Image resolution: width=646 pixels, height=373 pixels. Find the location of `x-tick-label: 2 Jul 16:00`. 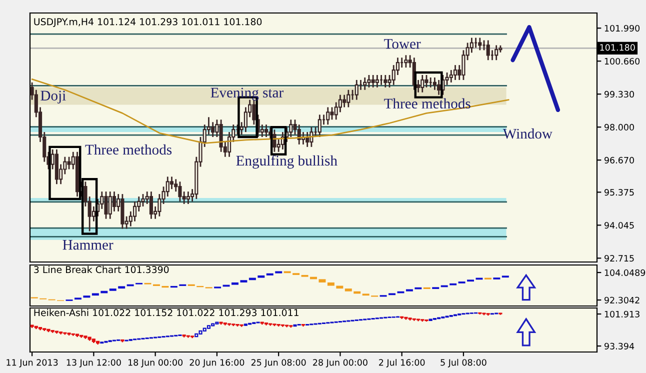

x-tick-label: 2 Jul 16:00 is located at coordinates (402, 363).